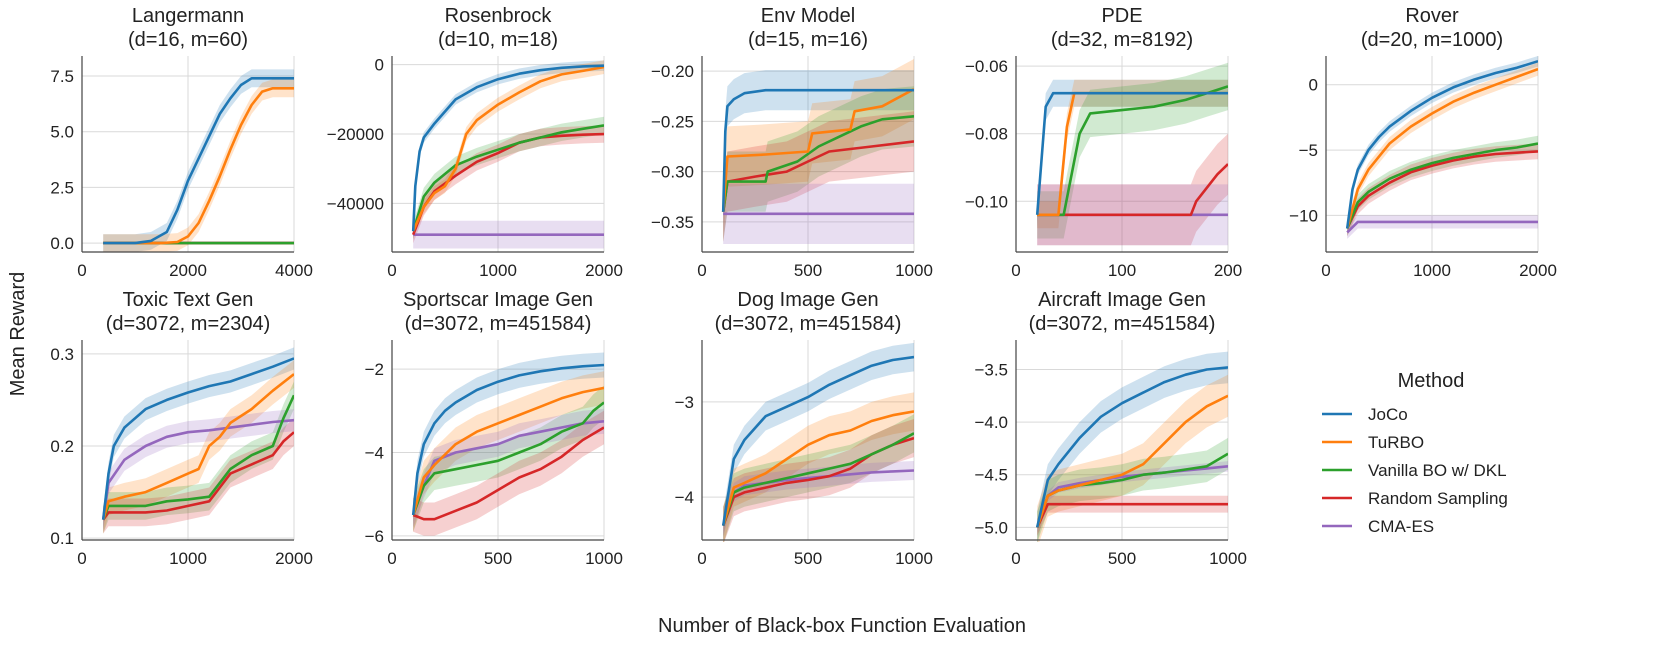 The width and height of the screenshot is (1661, 650). I want to click on panel-env-model-subtitle: (d=15, m=16), so click(808, 40).